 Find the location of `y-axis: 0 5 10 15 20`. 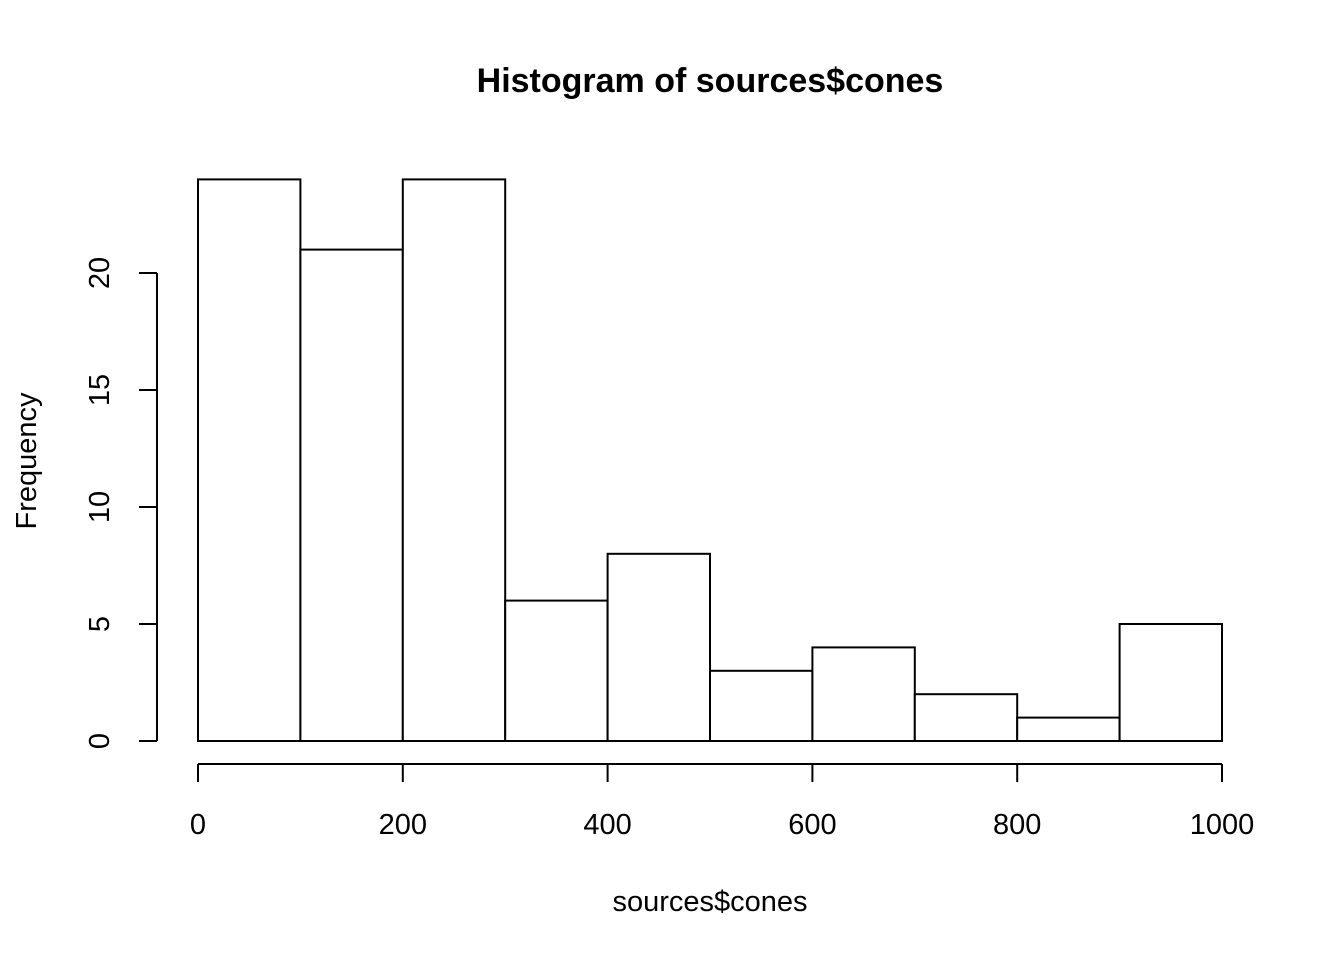

y-axis: 0 5 10 15 20 is located at coordinates (121, 503).